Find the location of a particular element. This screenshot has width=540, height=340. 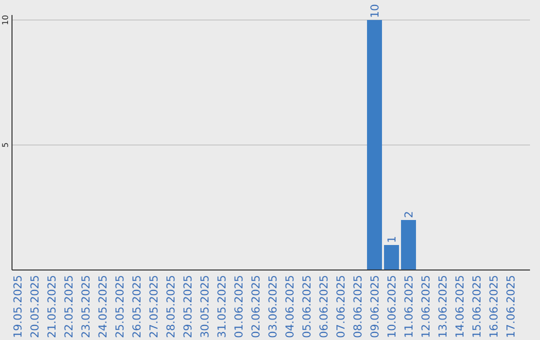

x-tick-label: 09.06.2025 is located at coordinates (375, 306).